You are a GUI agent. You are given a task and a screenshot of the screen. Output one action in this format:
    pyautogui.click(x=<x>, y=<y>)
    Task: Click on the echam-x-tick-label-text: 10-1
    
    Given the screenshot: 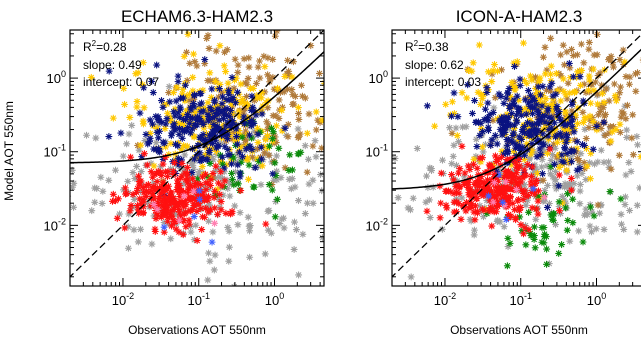 What is the action you would take?
    pyautogui.click(x=198, y=299)
    